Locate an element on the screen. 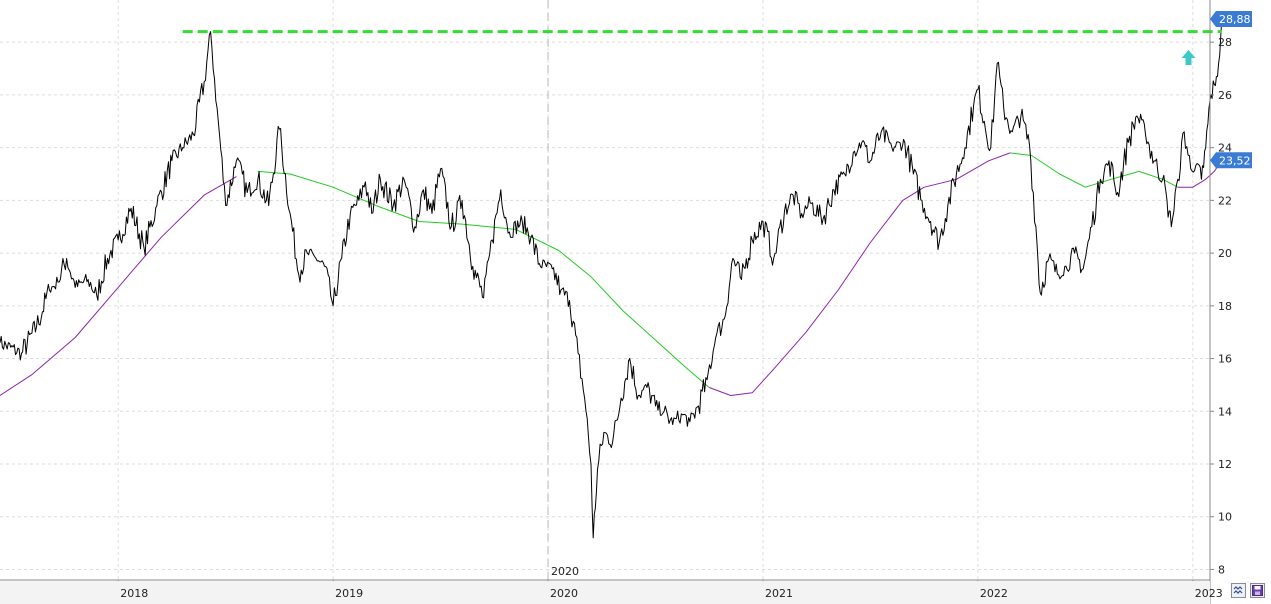  y-tick-label: 16 is located at coordinates (1225, 359).